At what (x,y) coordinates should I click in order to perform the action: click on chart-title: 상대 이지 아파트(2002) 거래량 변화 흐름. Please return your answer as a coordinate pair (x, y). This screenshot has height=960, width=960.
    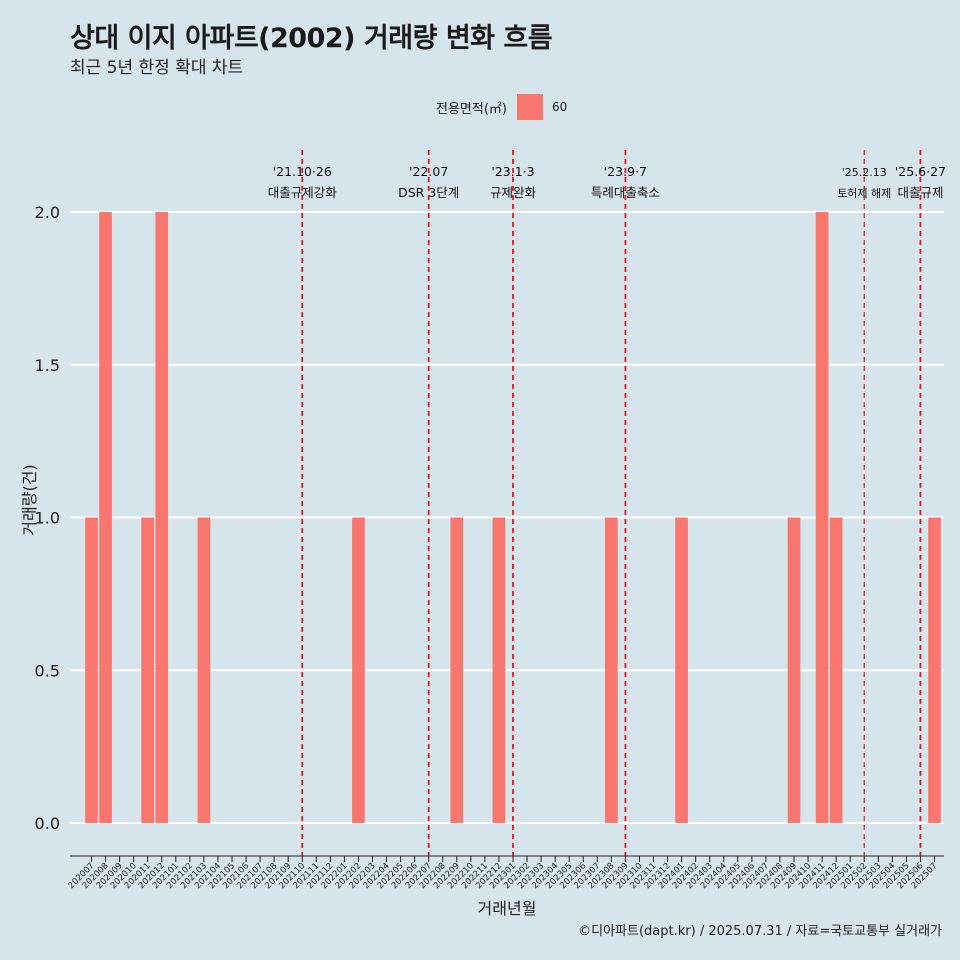
    Looking at the image, I should click on (311, 38).